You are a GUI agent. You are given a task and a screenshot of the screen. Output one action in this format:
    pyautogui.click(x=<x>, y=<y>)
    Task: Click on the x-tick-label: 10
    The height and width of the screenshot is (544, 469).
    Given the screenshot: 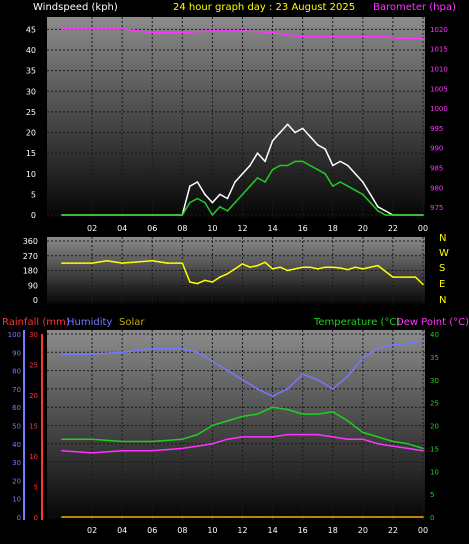 What is the action you would take?
    pyautogui.click(x=212, y=530)
    